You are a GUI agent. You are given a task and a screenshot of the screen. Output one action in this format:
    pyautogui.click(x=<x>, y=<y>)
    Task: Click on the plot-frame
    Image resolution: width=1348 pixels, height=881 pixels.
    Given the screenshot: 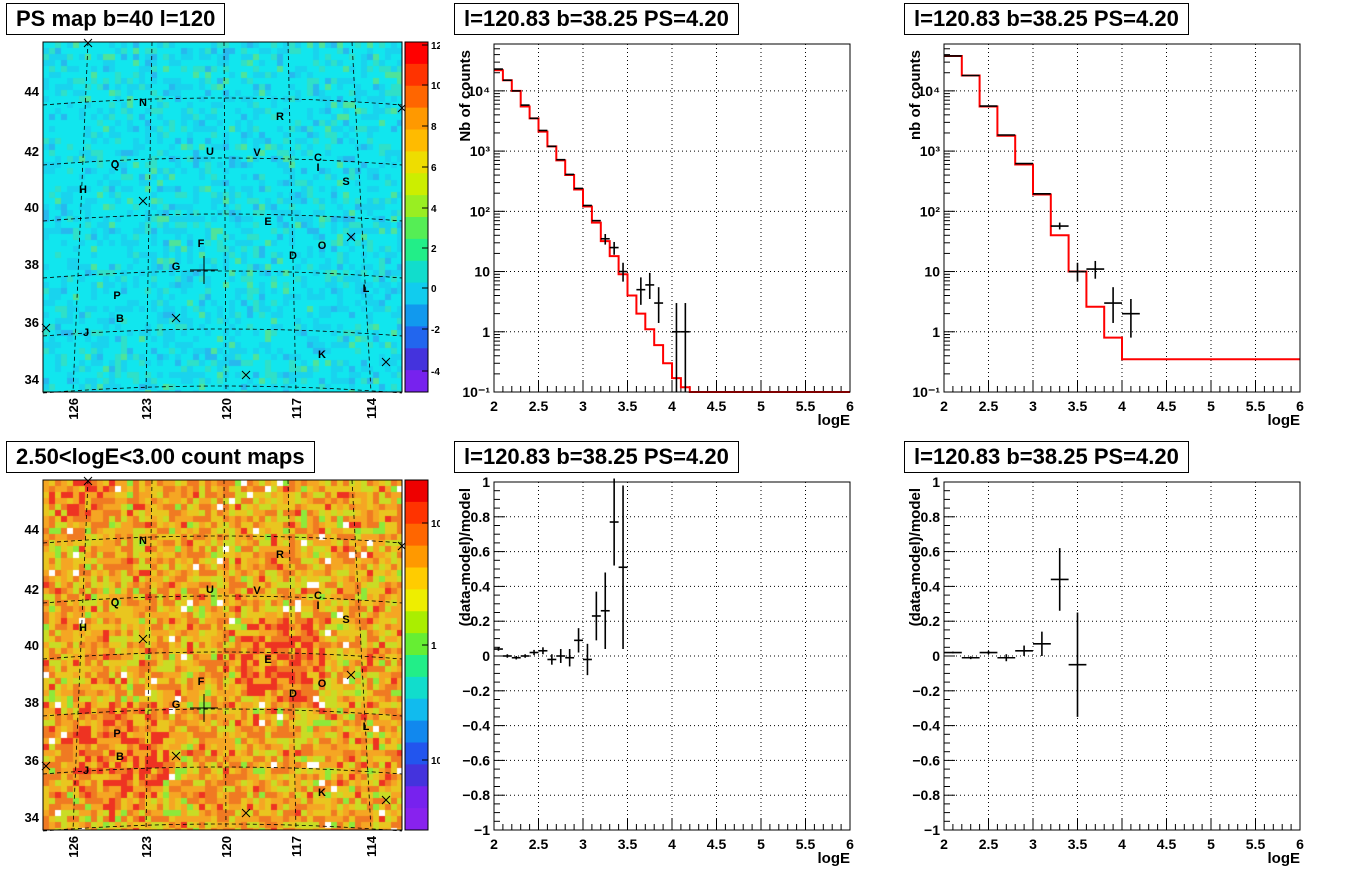 What is the action you would take?
    pyautogui.click(x=1122, y=656)
    